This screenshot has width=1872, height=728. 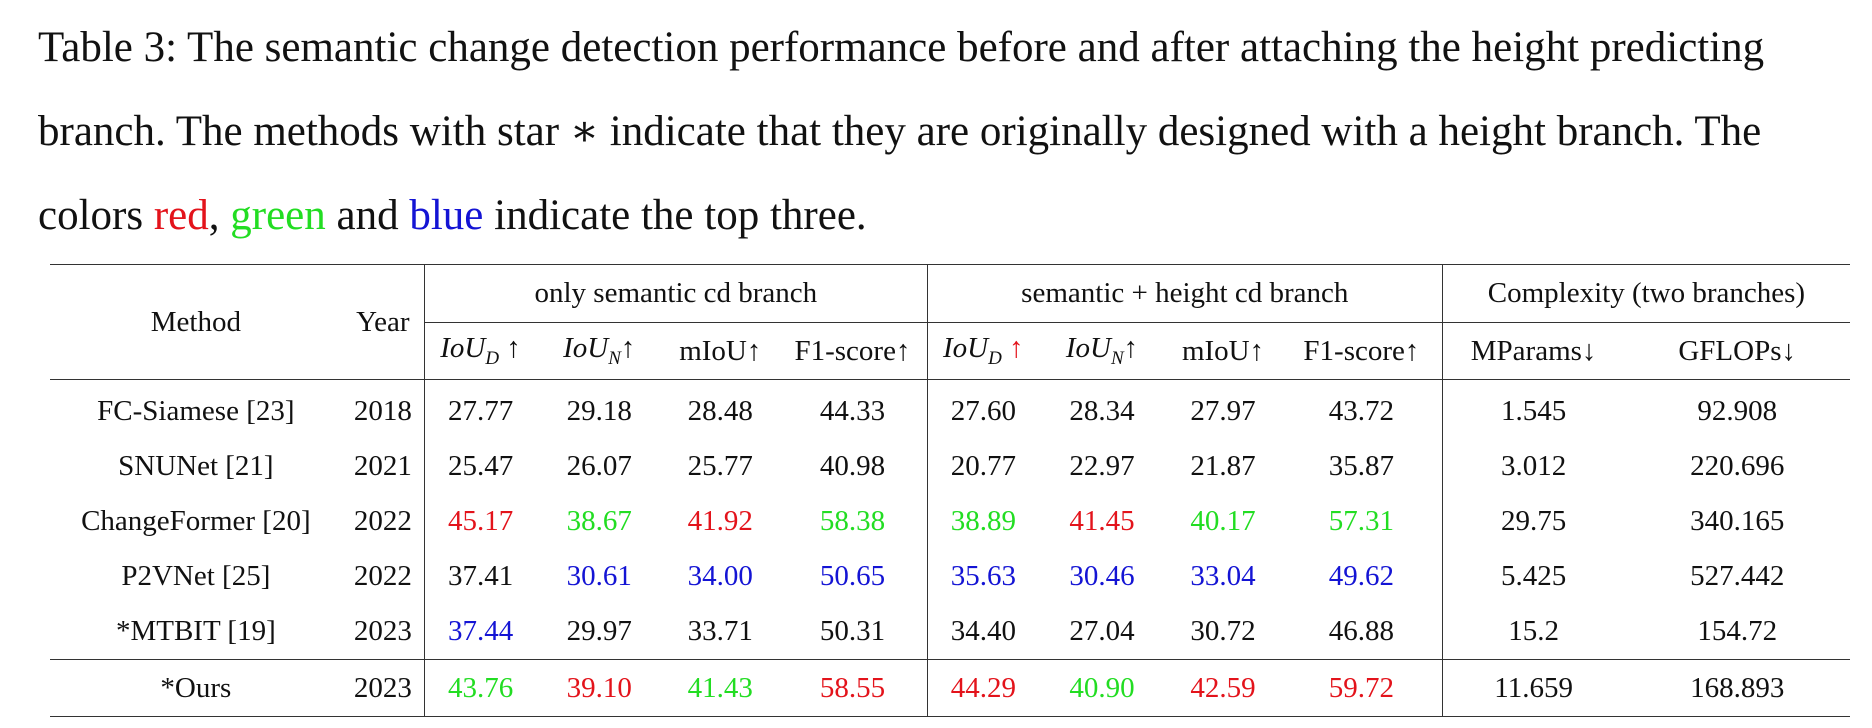 I want to click on h-iou-n-cell: 40.90, so click(x=1102, y=688).